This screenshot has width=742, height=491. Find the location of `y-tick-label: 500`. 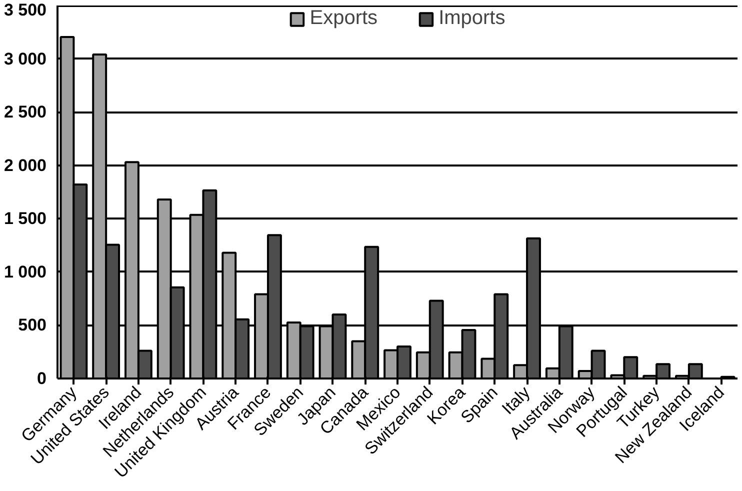

y-tick-label: 500 is located at coordinates (32, 325).